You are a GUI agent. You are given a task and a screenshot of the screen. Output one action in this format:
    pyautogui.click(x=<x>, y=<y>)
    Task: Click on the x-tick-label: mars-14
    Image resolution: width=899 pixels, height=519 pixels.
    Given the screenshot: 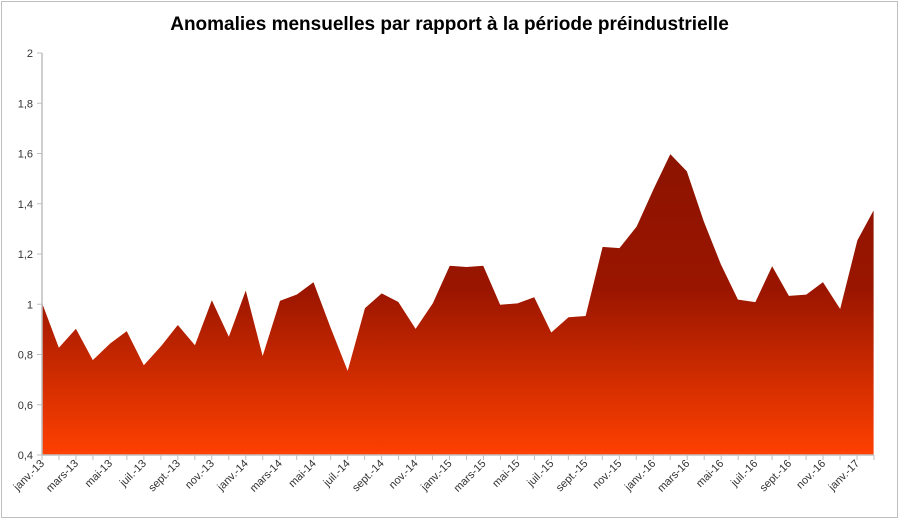 What is the action you would take?
    pyautogui.click(x=266, y=476)
    